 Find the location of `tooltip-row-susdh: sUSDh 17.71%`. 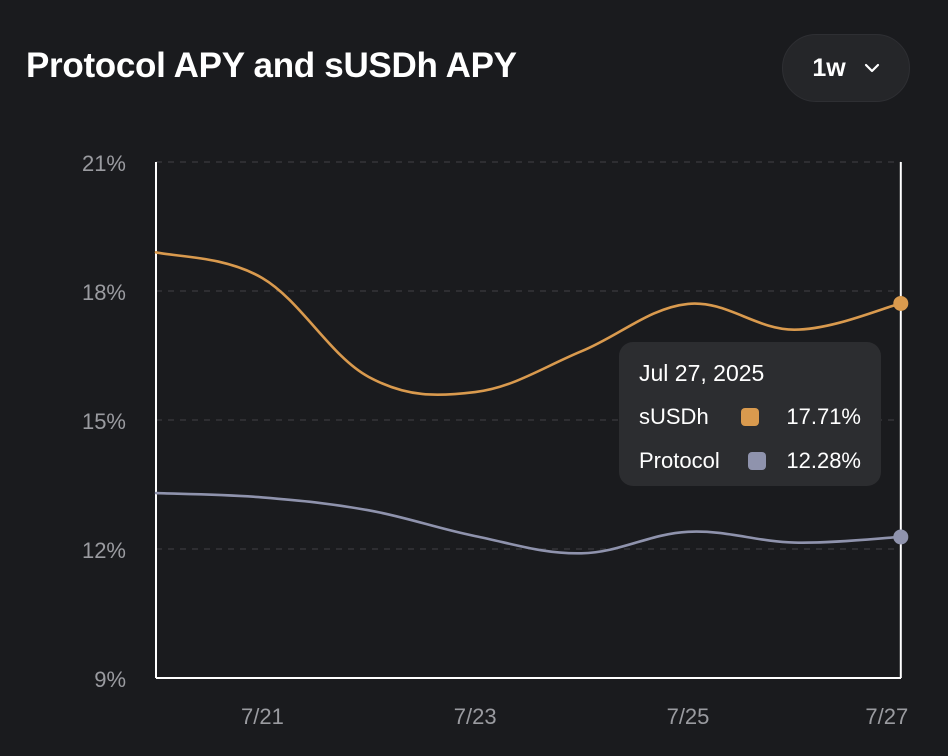

tooltip-row-susdh: sUSDh 17.71% is located at coordinates (750, 424).